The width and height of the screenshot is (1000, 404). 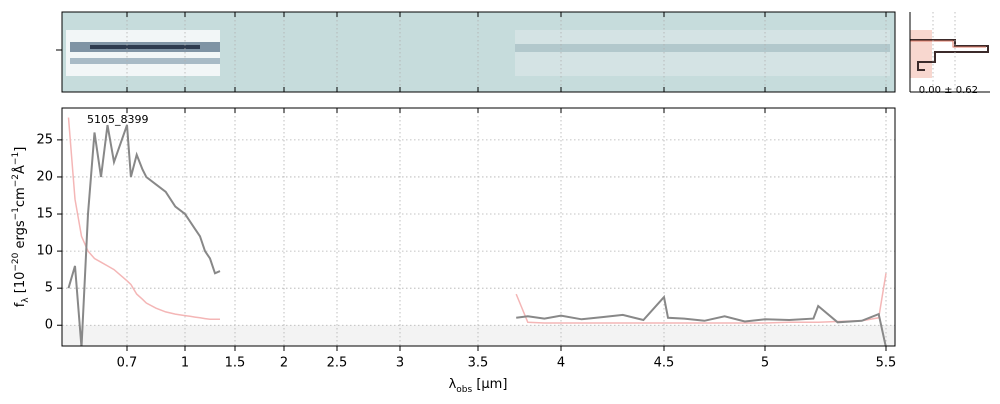 What do you see at coordinates (235, 363) in the screenshot?
I see `x-tick-label: 1.5` at bounding box center [235, 363].